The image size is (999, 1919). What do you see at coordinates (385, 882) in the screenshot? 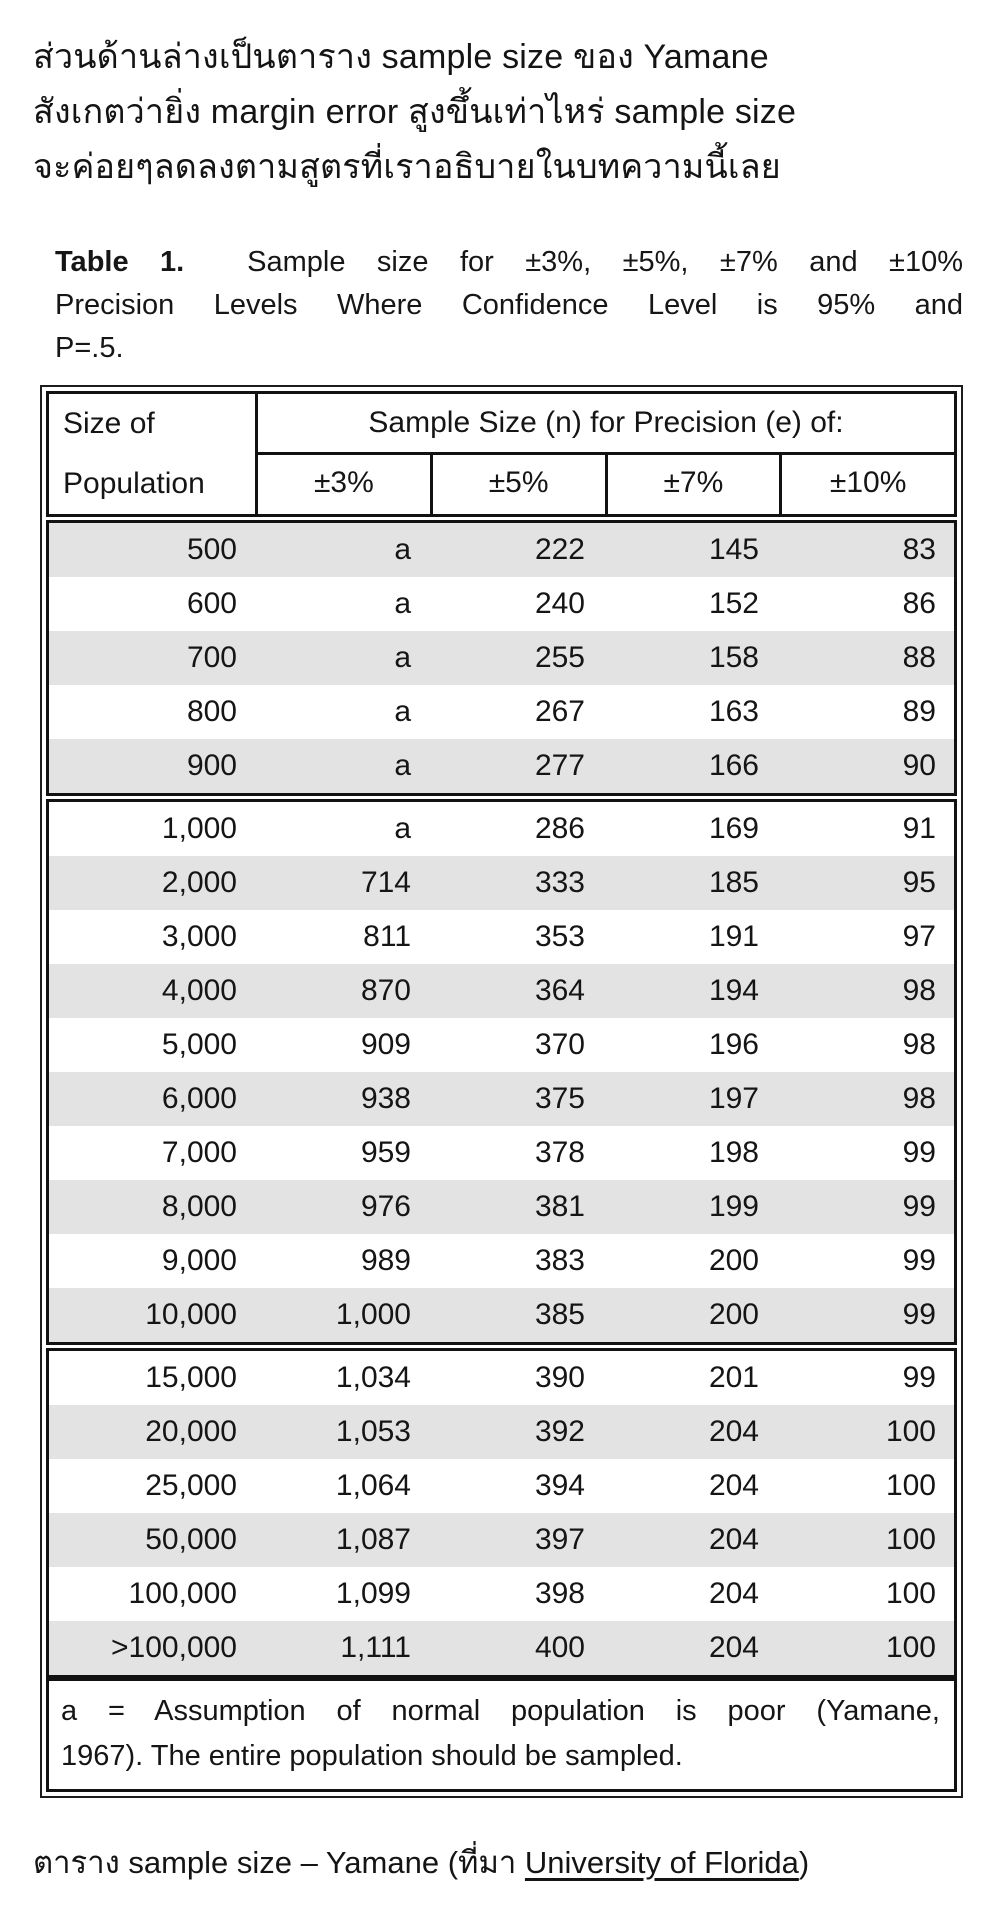
I see `table-cell: 714` at bounding box center [385, 882].